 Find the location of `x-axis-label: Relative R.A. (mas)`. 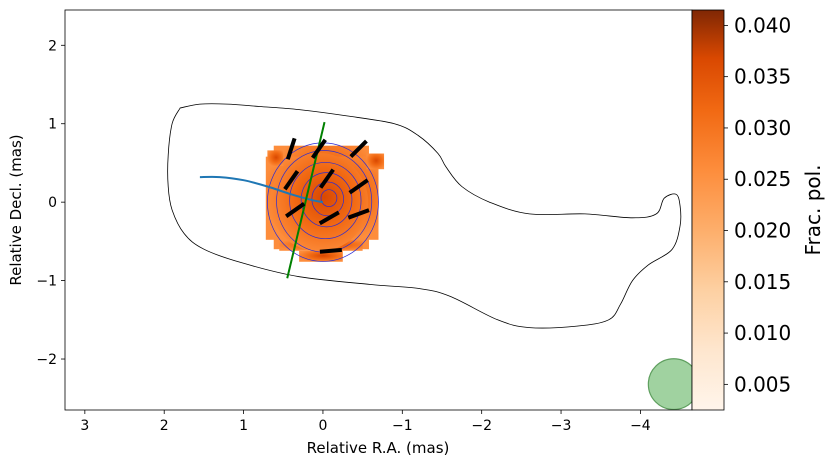

x-axis-label: Relative R.A. (mas) is located at coordinates (378, 448).